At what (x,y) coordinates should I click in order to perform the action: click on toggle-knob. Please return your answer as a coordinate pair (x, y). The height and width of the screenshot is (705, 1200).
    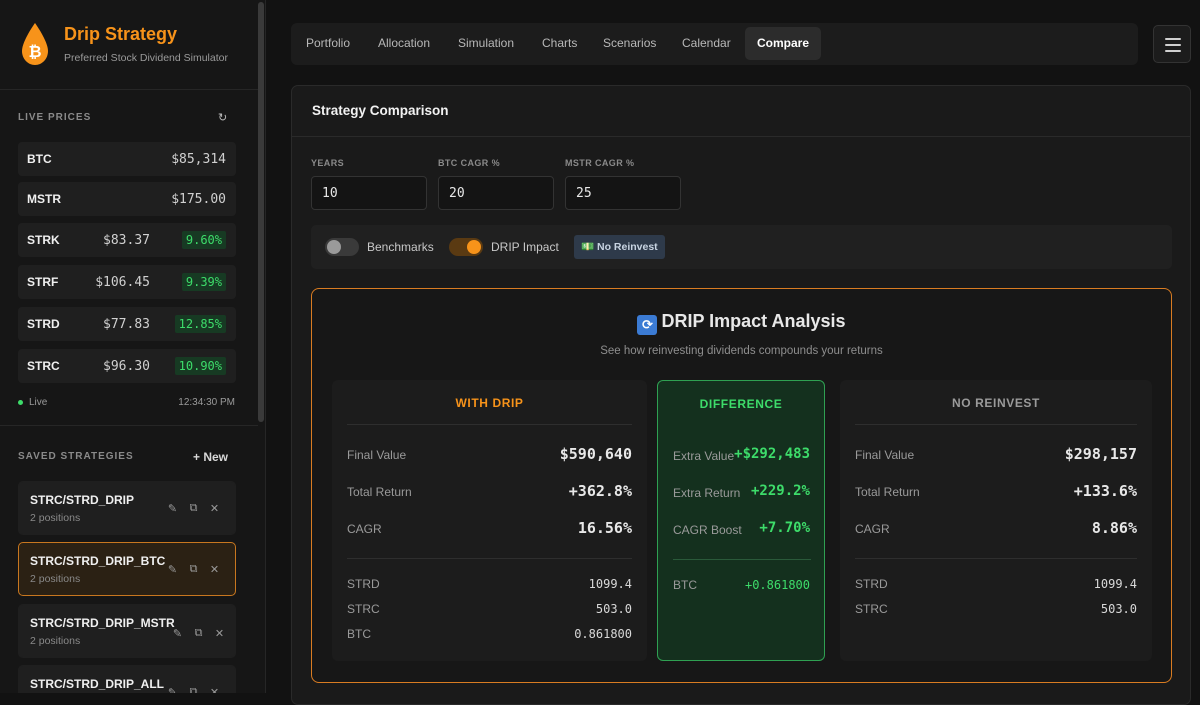
    Looking at the image, I should click on (334, 247).